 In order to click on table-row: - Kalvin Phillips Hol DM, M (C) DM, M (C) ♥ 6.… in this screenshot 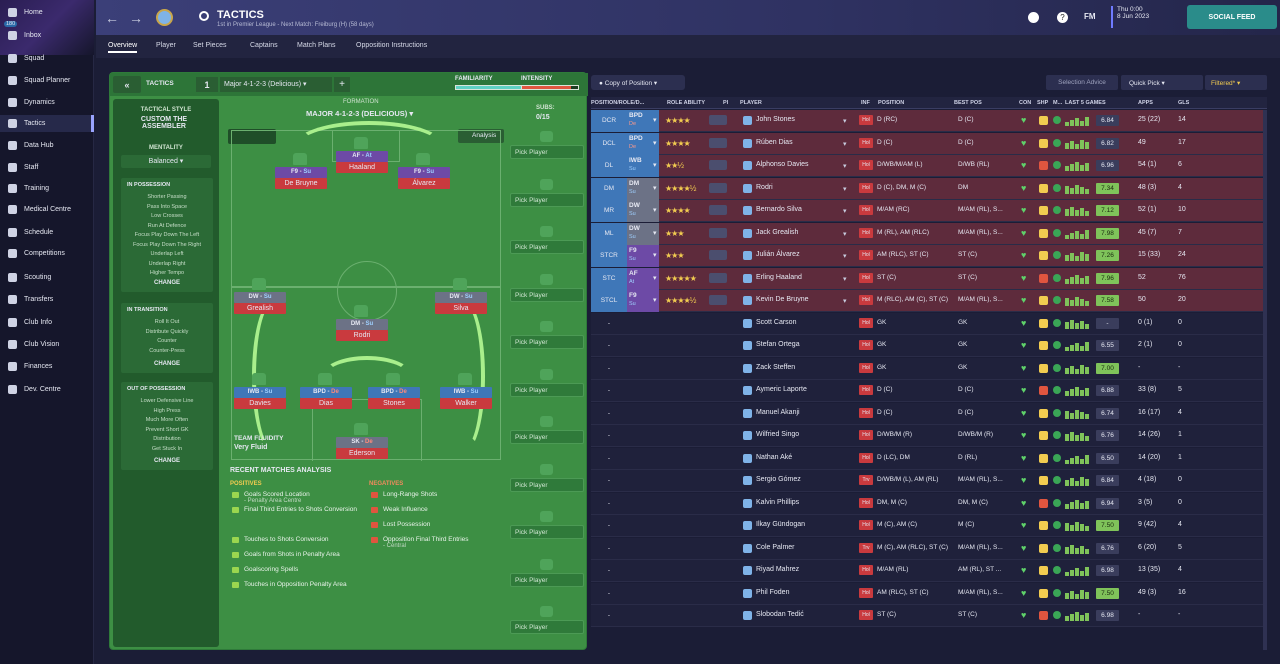, I will do `click(929, 503)`.